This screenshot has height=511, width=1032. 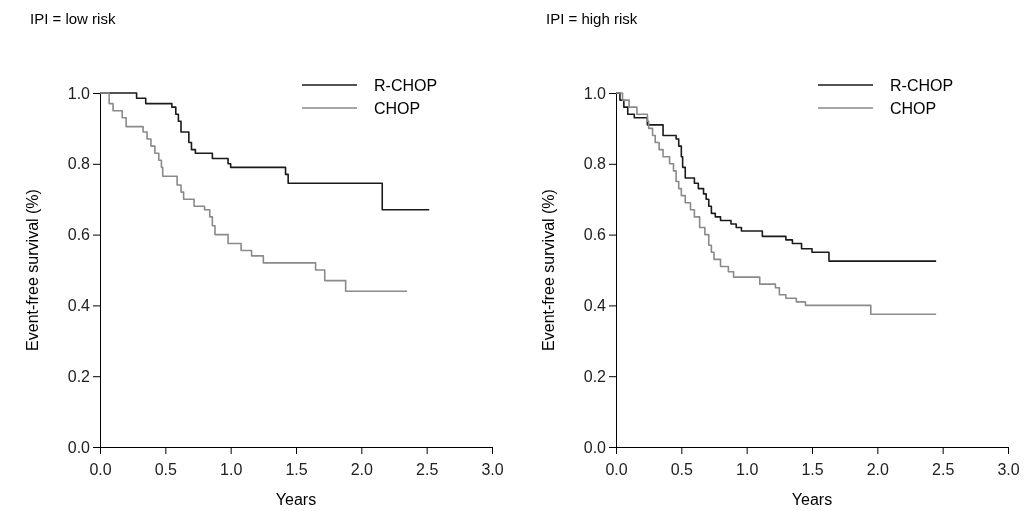 I want to click on chart-title: IPI = high risk, so click(x=592, y=18).